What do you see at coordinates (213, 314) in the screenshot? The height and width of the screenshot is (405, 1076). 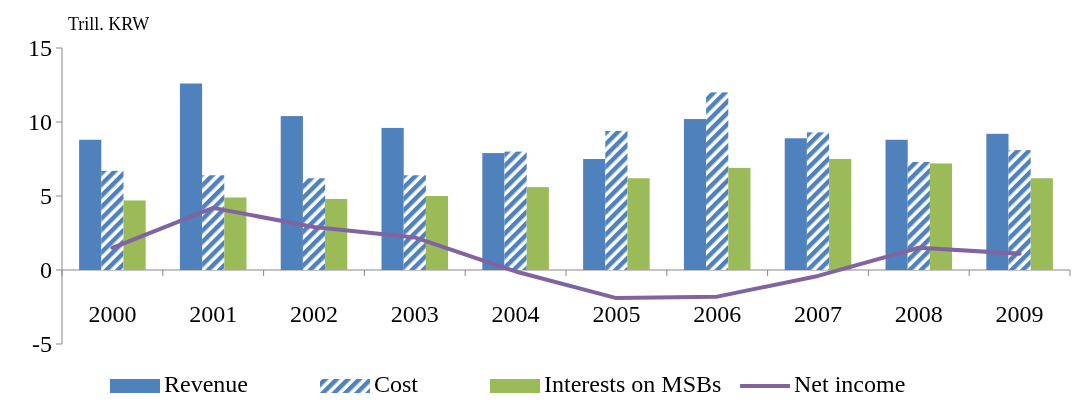 I see `x-tick-label: 2001` at bounding box center [213, 314].